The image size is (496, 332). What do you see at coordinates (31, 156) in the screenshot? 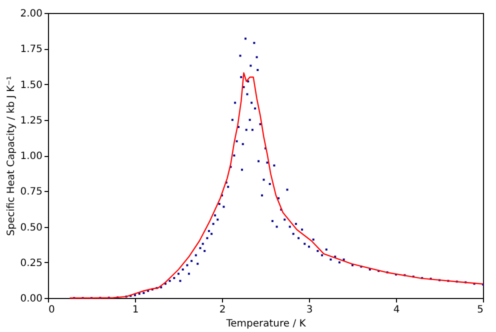
I see `y-tick-label: 1.00` at bounding box center [31, 156].